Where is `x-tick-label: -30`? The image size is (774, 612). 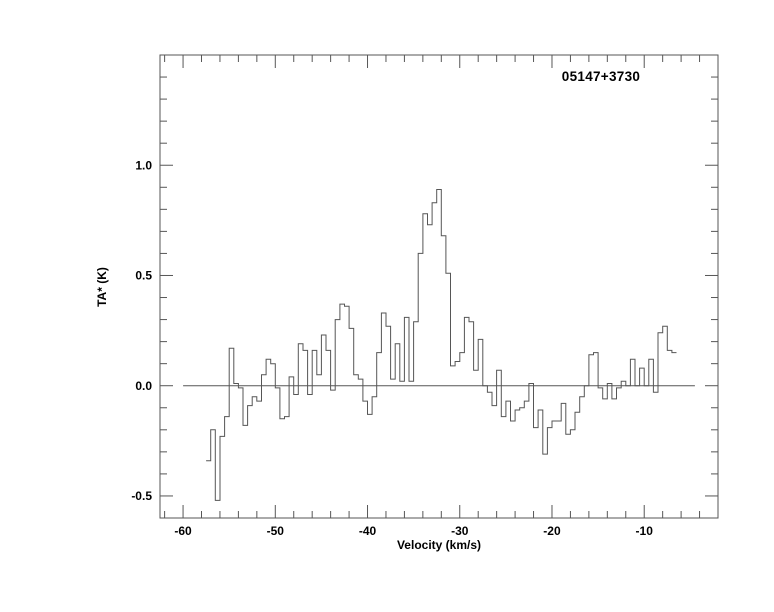 x-tick-label: -30 is located at coordinates (460, 531).